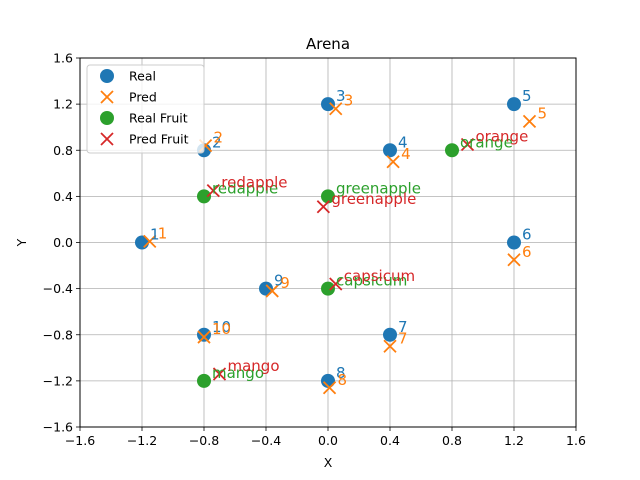  Describe the element at coordinates (159, 139) in the screenshot. I see `legend-pred-fruit-label: Pred Fruit` at that location.